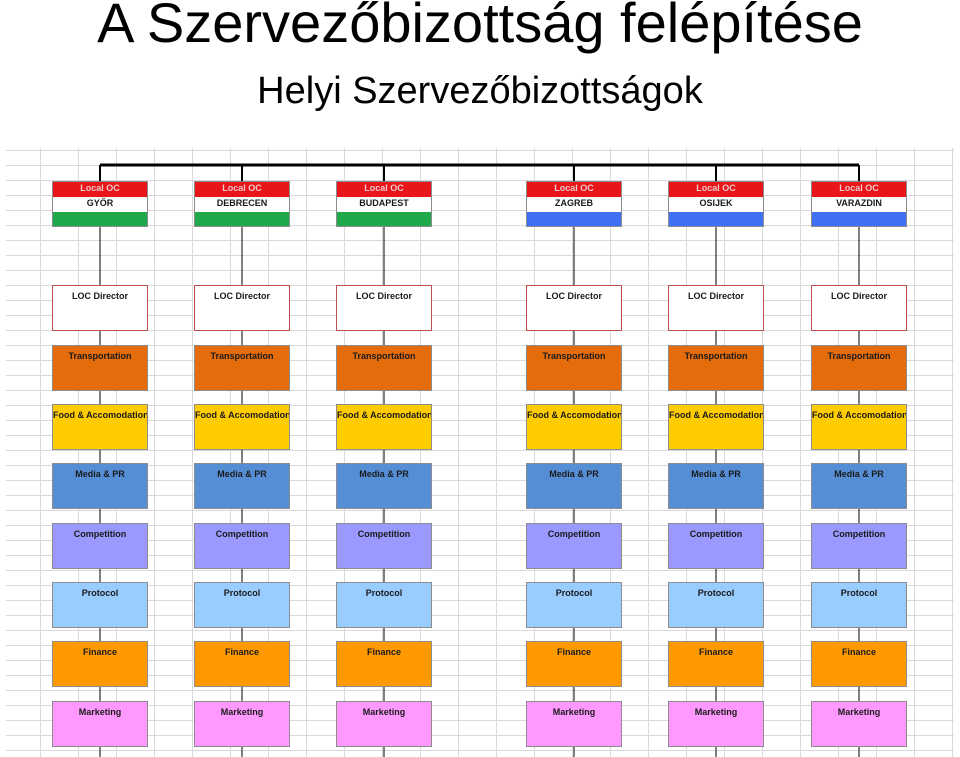 The image size is (960, 757). I want to click on local-oc-city: OSIJEK, so click(716, 203).